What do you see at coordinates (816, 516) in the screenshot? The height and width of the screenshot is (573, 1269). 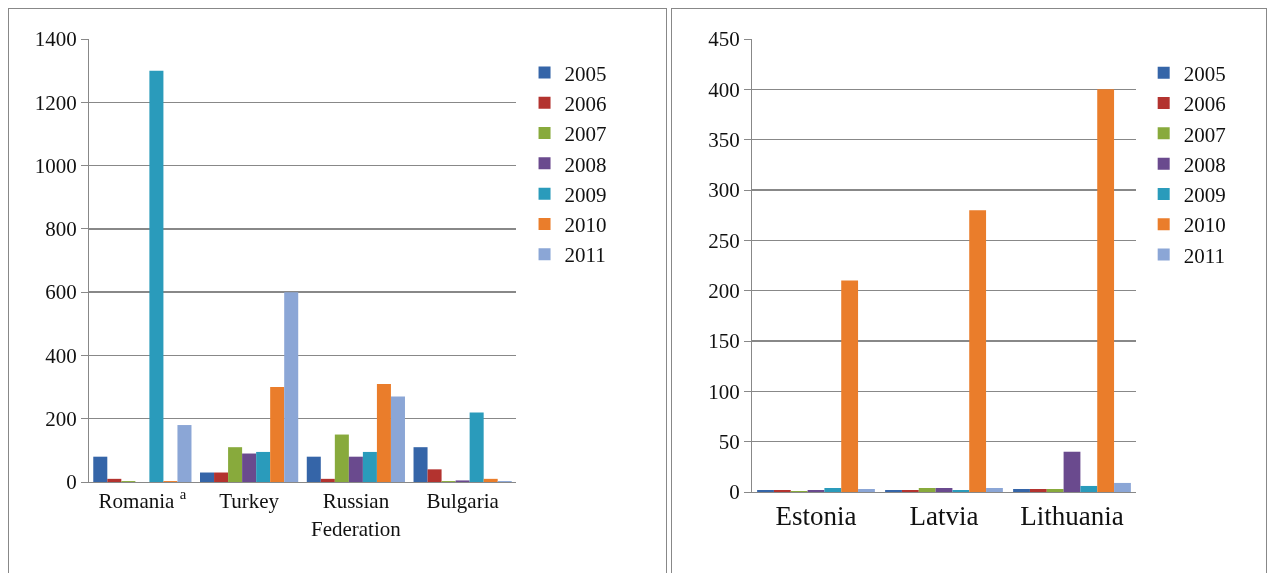 I see `x-tick-label: Estonia` at bounding box center [816, 516].